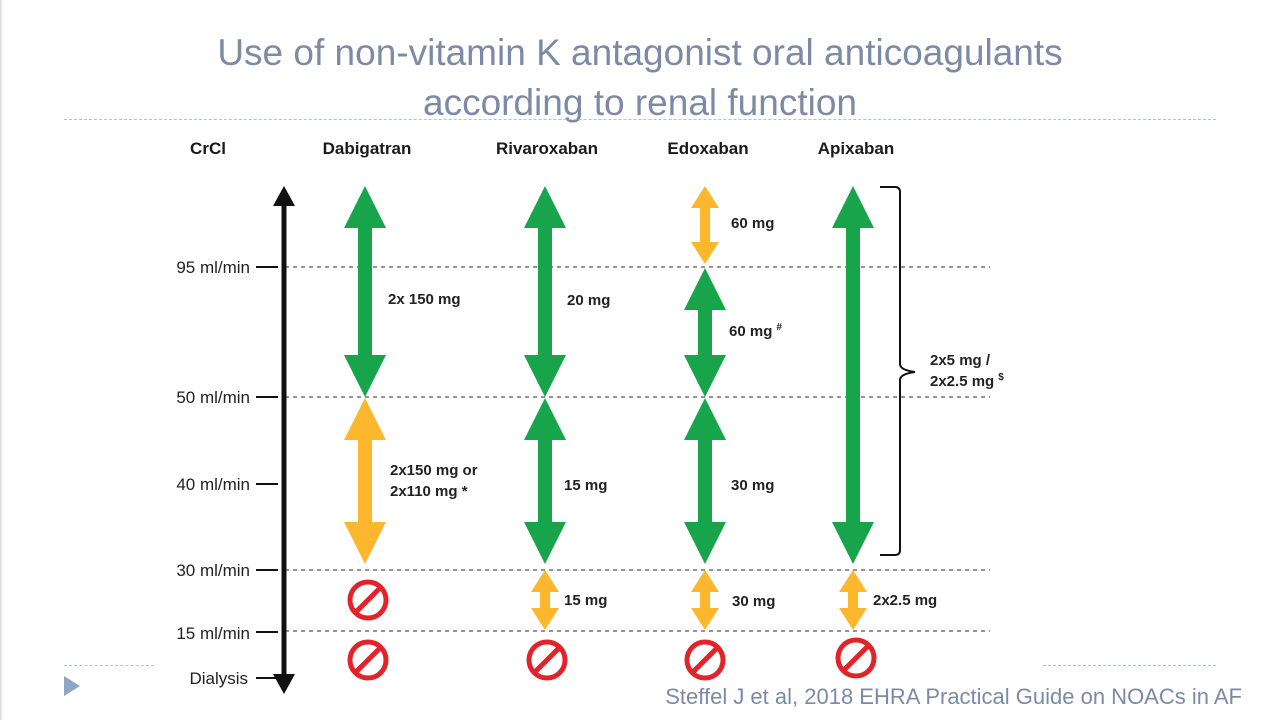  Describe the element at coordinates (547, 148) in the screenshot. I see `drug-header-rivaroxaban: Rivaroxaban` at that location.